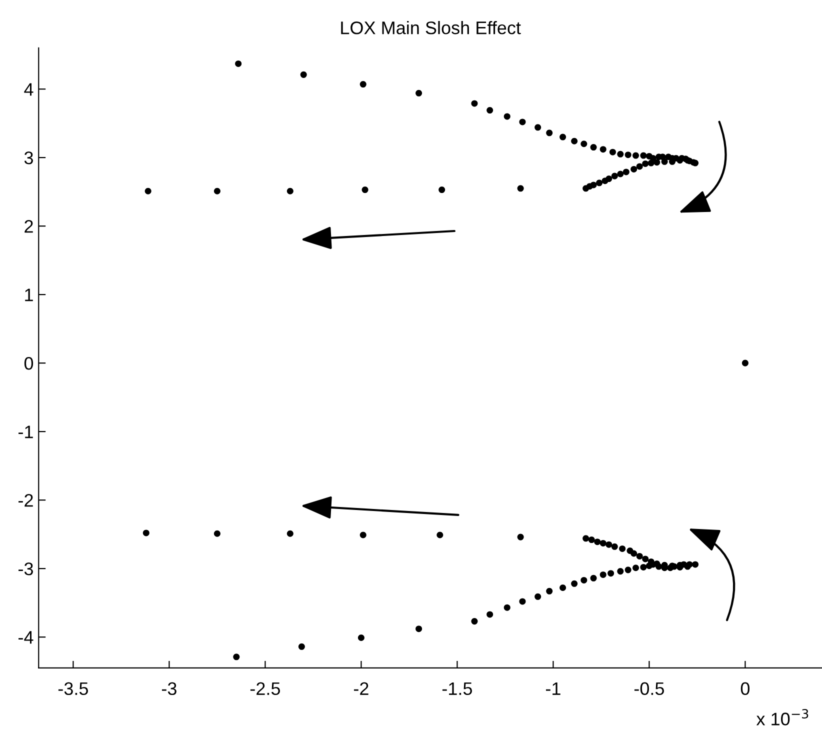  What do you see at coordinates (25, 500) in the screenshot?
I see `y-tick-label: -2` at bounding box center [25, 500].